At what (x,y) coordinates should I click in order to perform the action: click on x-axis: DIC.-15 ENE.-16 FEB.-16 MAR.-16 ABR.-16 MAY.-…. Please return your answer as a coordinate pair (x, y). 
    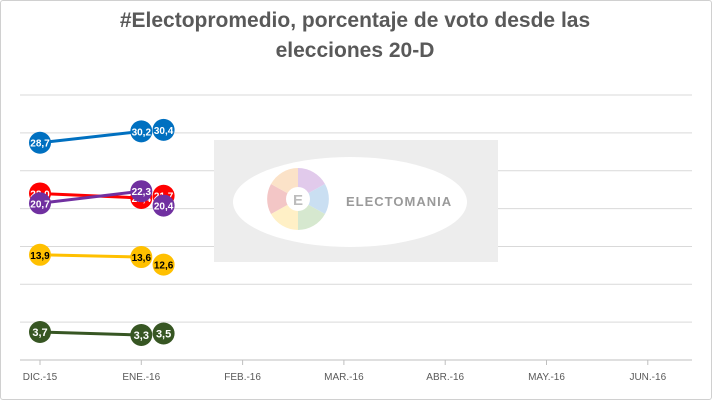
    Looking at the image, I should click on (356, 371).